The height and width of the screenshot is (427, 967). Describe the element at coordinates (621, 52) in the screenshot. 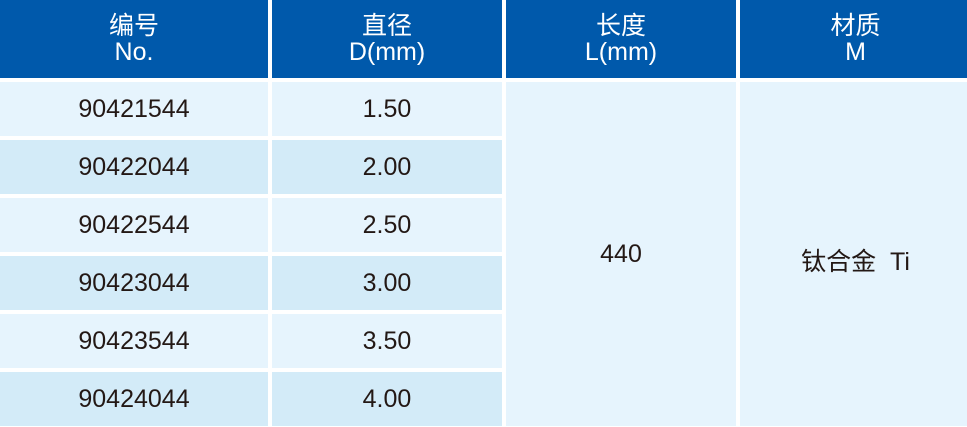

I see `header-en: L(mm)` at that location.